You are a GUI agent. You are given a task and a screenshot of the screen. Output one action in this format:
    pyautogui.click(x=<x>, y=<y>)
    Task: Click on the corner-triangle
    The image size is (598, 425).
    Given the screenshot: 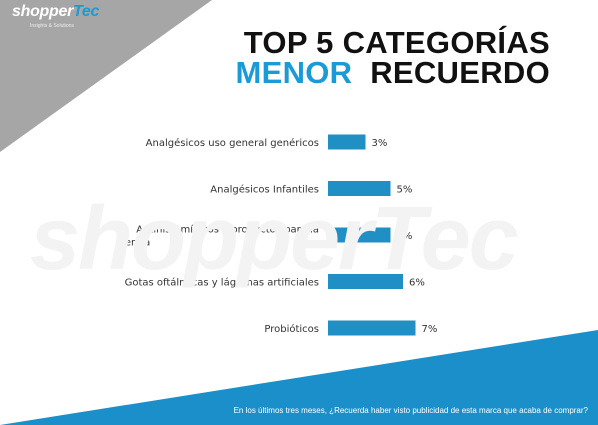 What is the action you would take?
    pyautogui.click(x=106, y=76)
    